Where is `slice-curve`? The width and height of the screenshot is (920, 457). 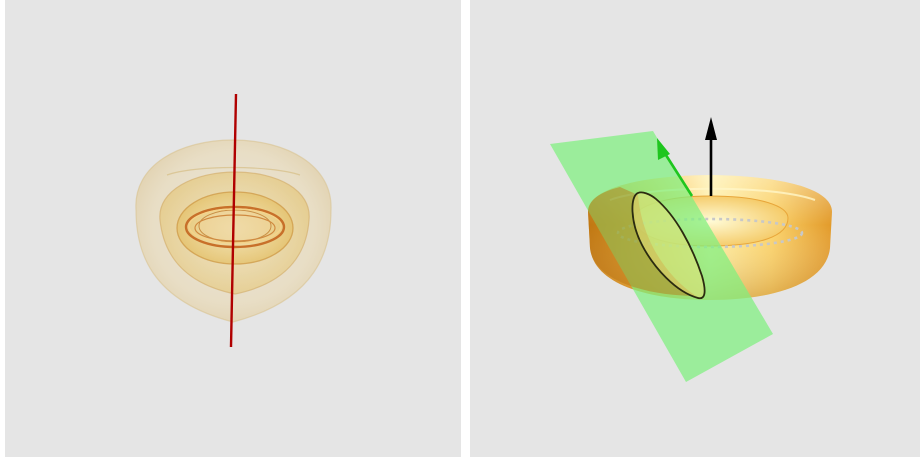
slice-curve is located at coordinates (668, 245).